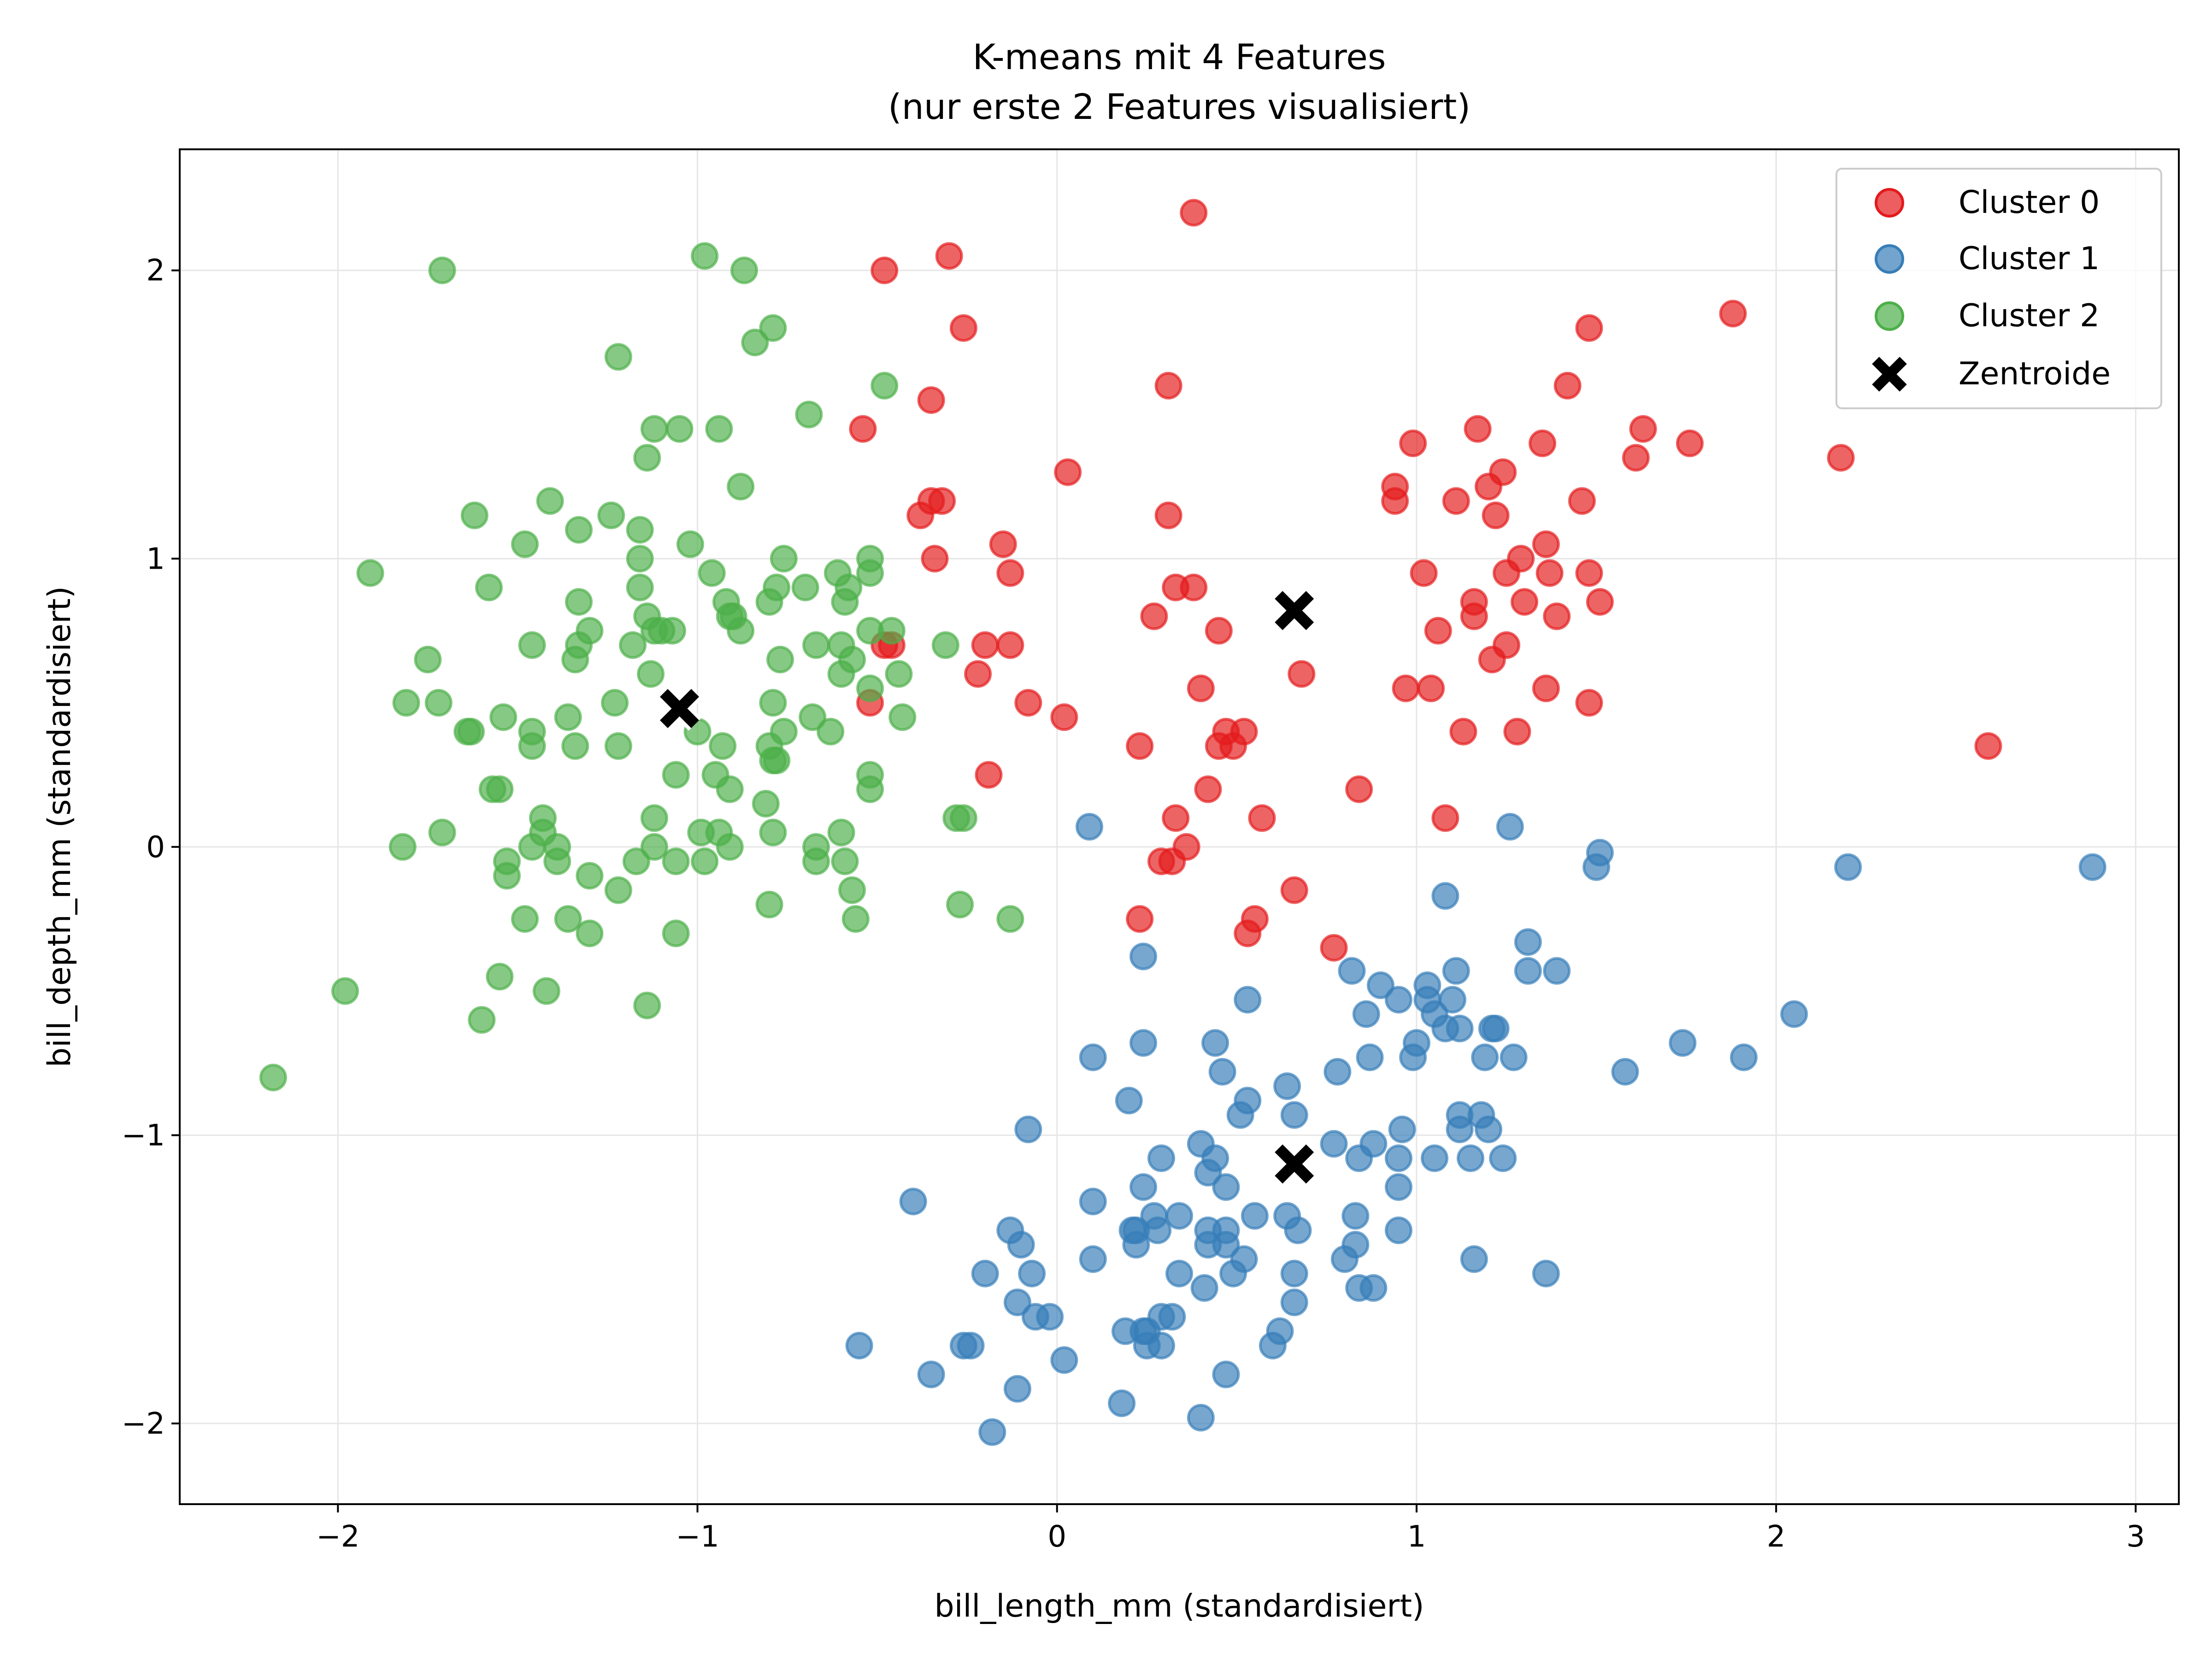 The height and width of the screenshot is (1659, 2212). What do you see at coordinates (155, 559) in the screenshot?
I see `y-tick-label: 1` at bounding box center [155, 559].